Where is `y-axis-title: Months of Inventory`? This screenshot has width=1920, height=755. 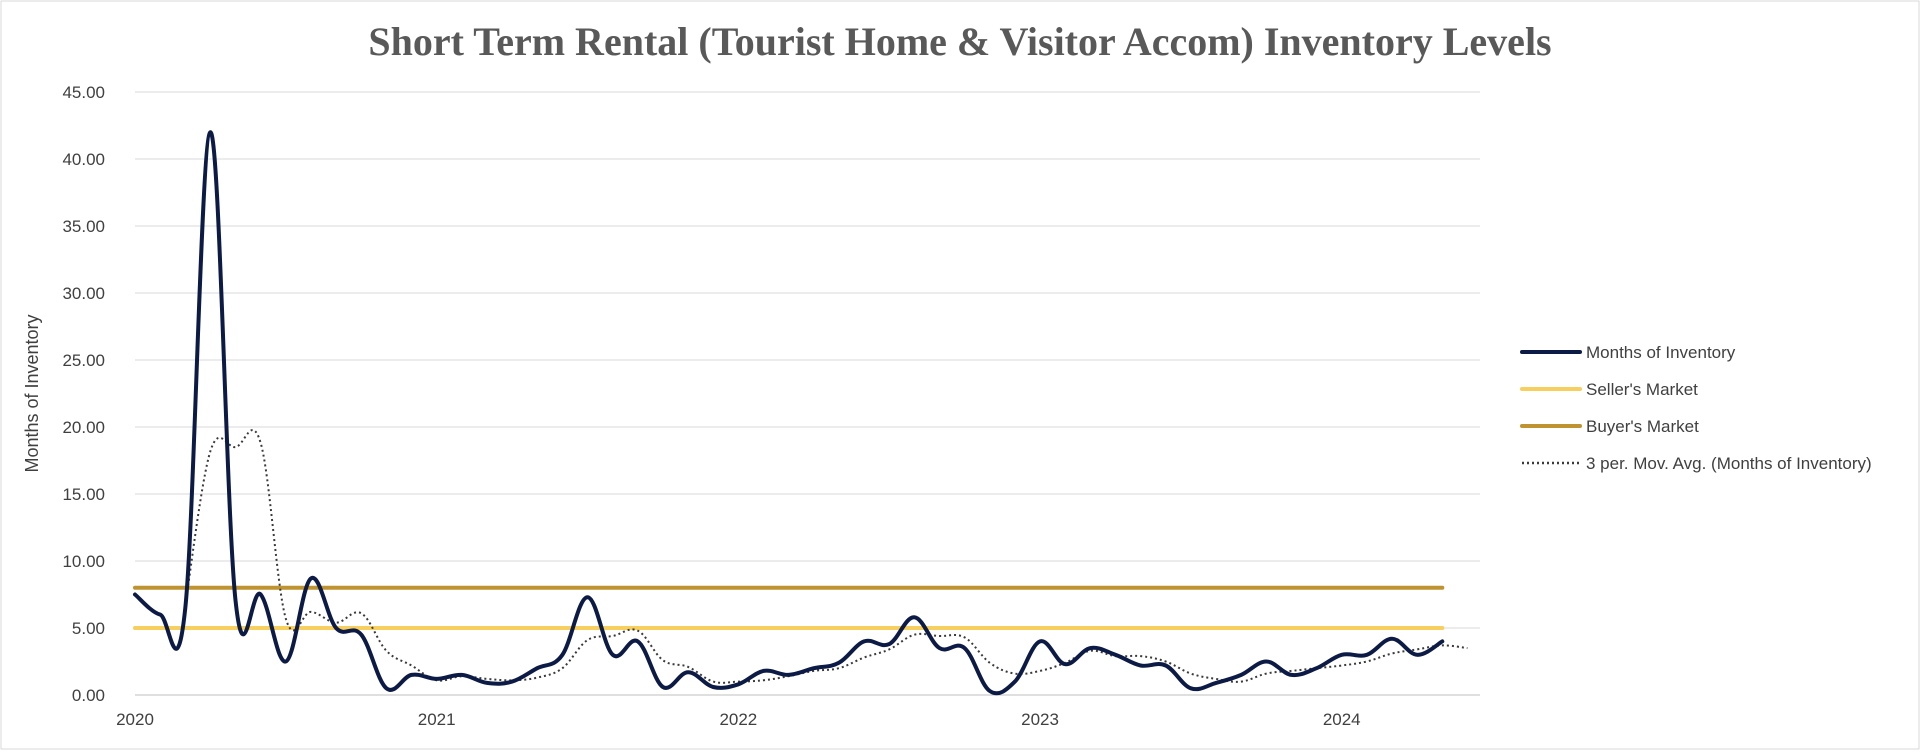 y-axis-title: Months of Inventory is located at coordinates (32, 393).